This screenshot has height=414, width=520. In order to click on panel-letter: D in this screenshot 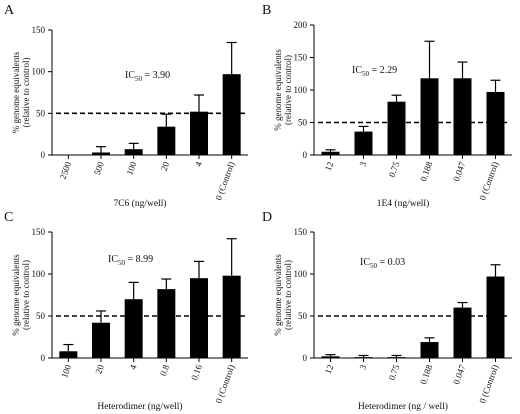, I will do `click(267, 217)`.